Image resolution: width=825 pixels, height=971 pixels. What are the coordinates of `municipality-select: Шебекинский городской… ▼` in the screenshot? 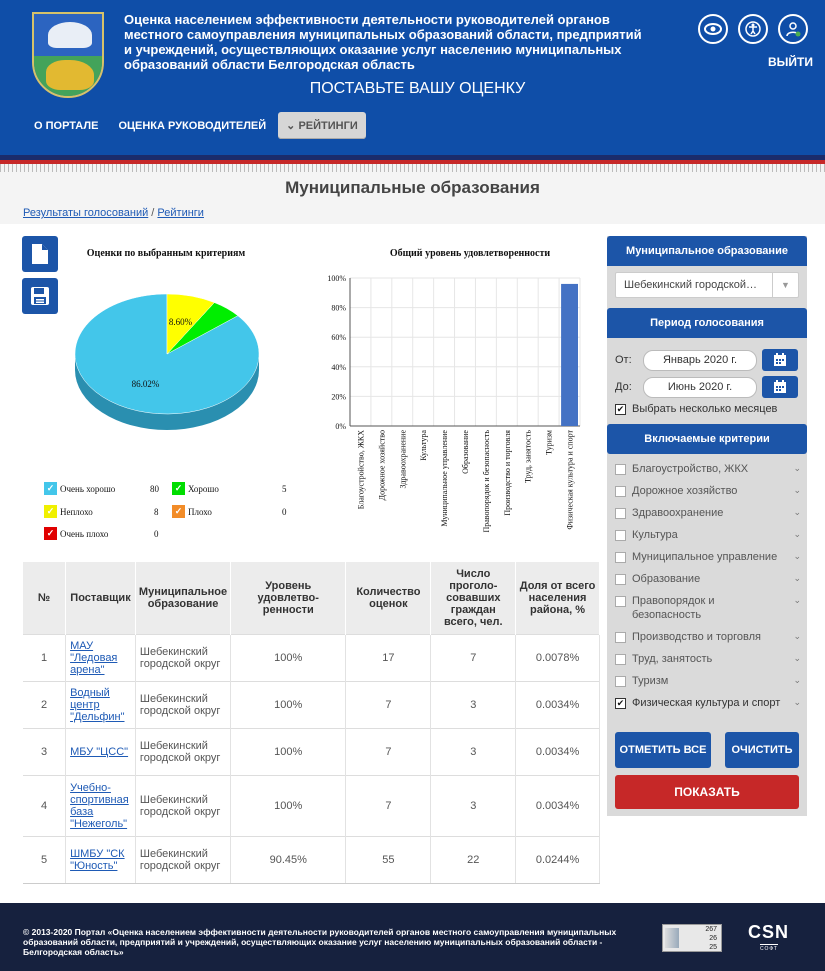 It's located at (707, 285).